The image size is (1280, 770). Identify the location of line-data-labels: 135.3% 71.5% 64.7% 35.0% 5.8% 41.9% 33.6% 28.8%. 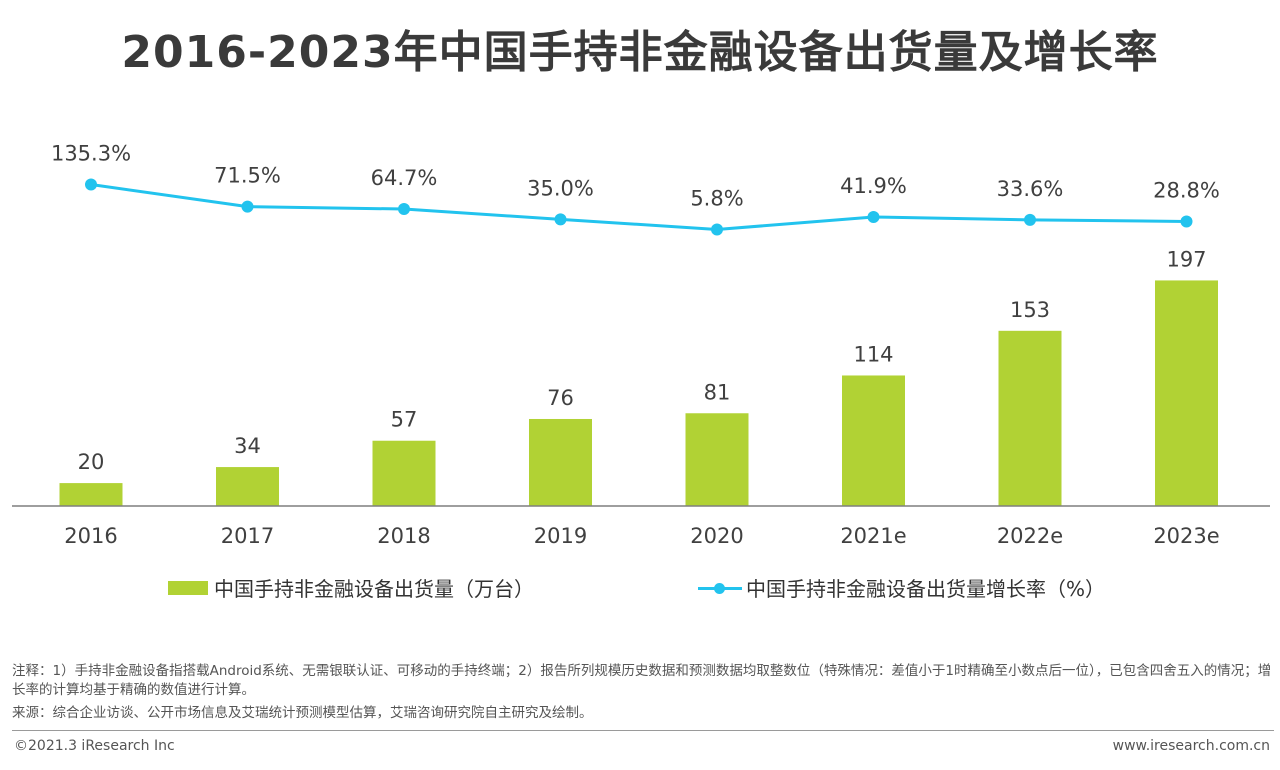
(635, 176).